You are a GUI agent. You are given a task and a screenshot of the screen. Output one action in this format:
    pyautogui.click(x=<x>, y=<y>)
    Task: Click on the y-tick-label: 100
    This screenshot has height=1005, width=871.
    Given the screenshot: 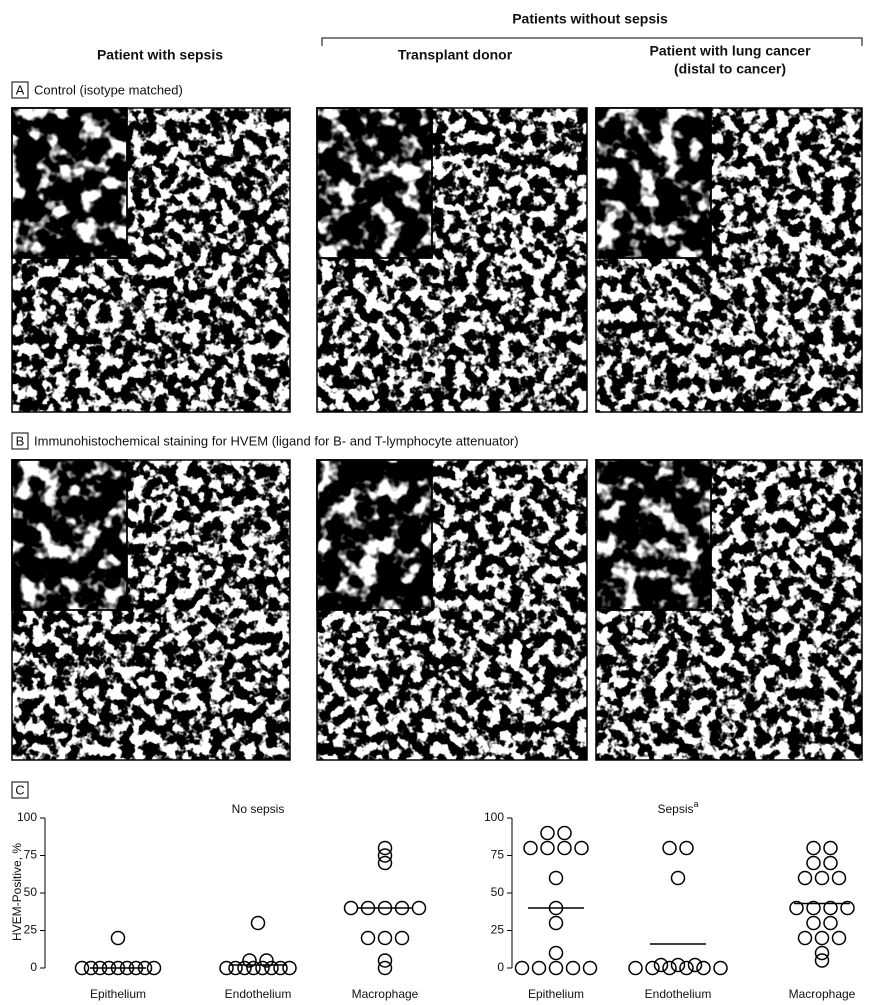 What is the action you would take?
    pyautogui.click(x=494, y=817)
    